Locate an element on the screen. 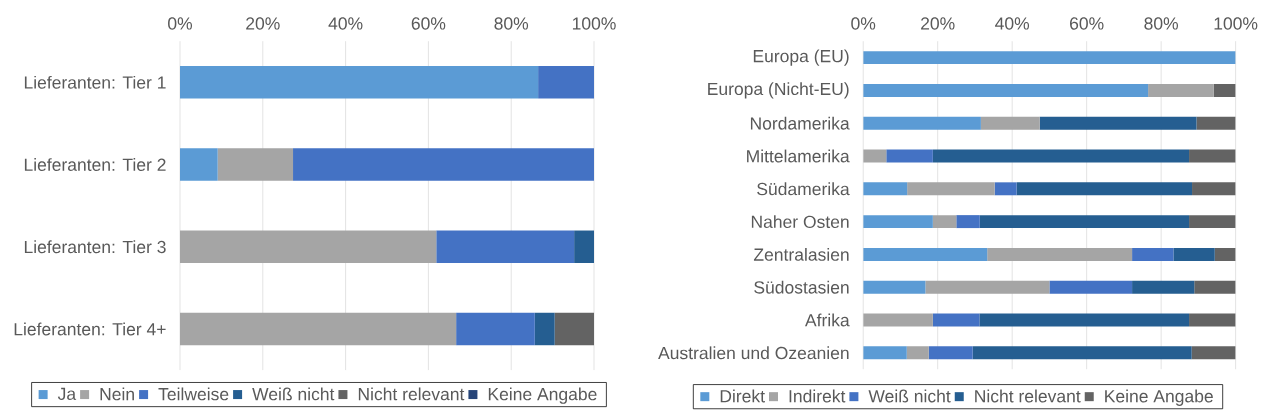  y-tick-label: Südostasien is located at coordinates (801, 287).